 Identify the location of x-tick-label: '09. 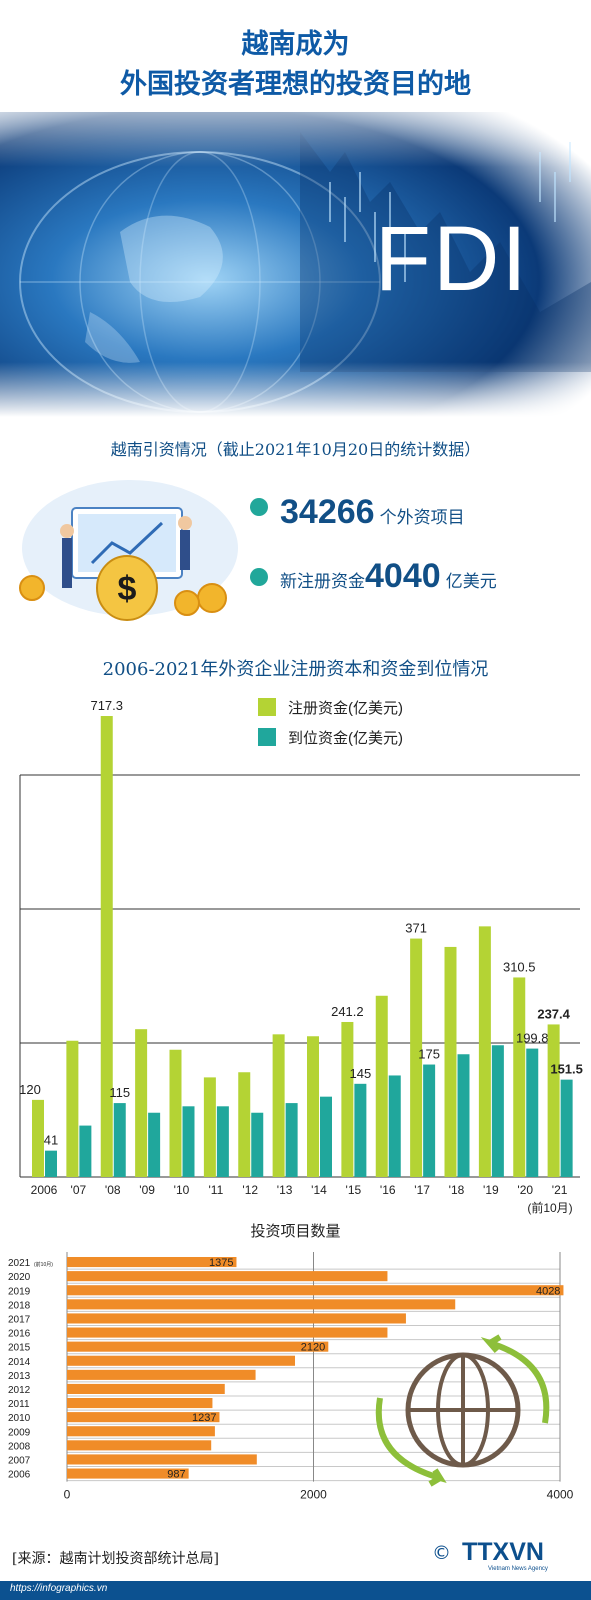
(147, 1190).